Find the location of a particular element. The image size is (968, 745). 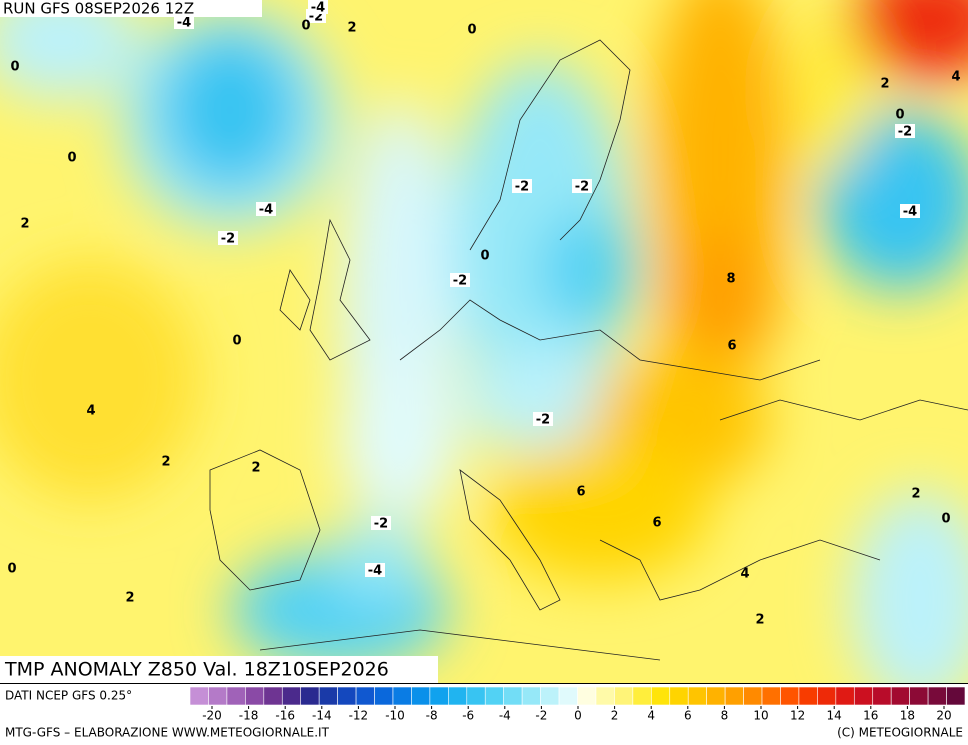

tick-label: -14 is located at coordinates (322, 716).